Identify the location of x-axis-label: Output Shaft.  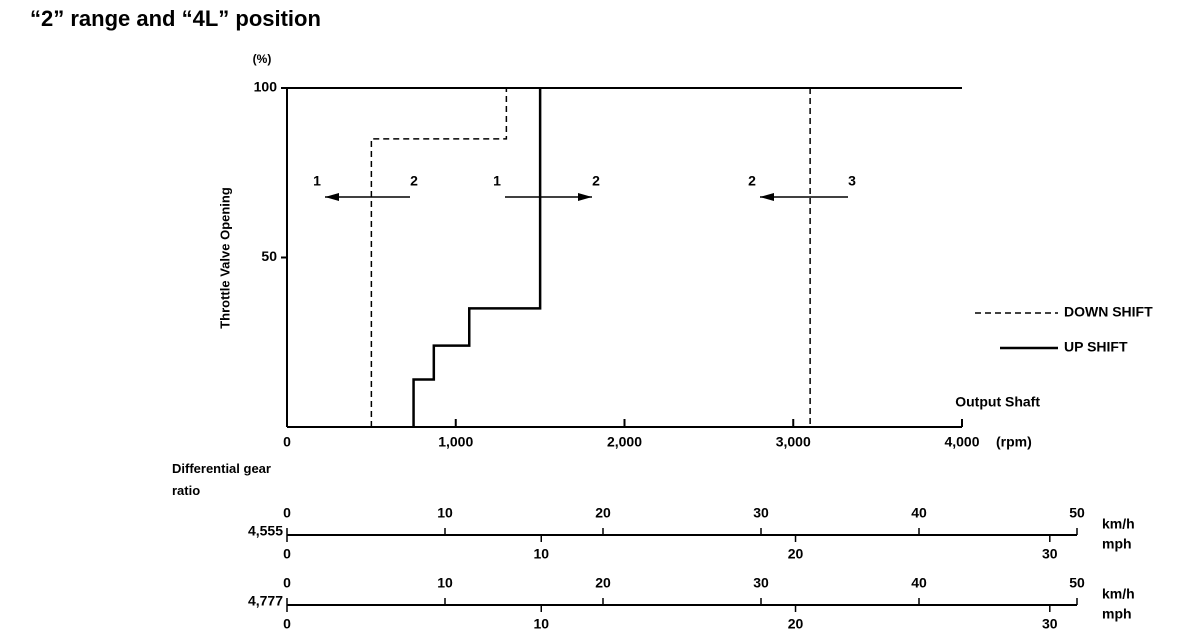
(997, 402).